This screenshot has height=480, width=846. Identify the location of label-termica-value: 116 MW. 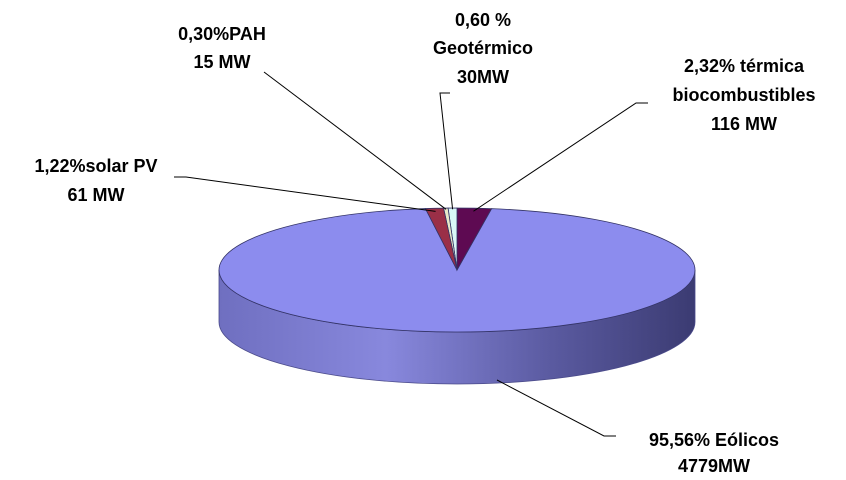
(744, 124).